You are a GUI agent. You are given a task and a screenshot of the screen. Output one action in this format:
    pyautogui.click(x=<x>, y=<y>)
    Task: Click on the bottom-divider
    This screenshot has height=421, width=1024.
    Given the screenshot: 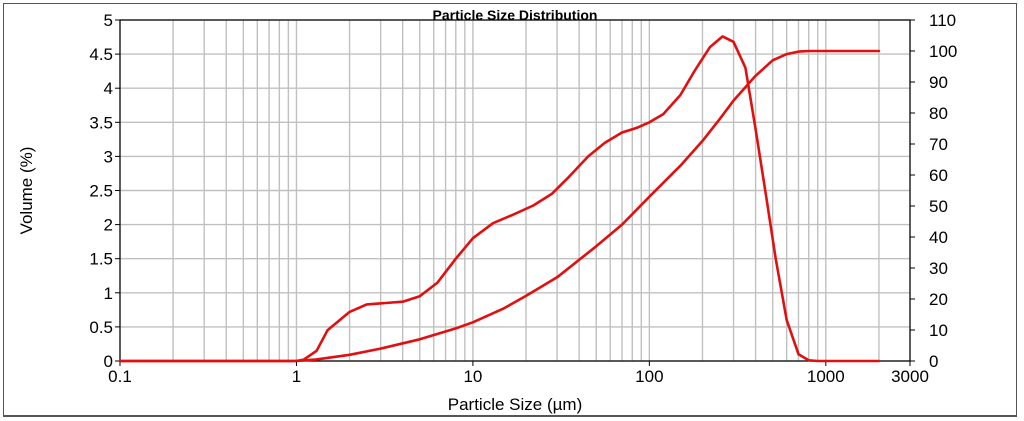 What is the action you would take?
    pyautogui.click(x=510, y=418)
    